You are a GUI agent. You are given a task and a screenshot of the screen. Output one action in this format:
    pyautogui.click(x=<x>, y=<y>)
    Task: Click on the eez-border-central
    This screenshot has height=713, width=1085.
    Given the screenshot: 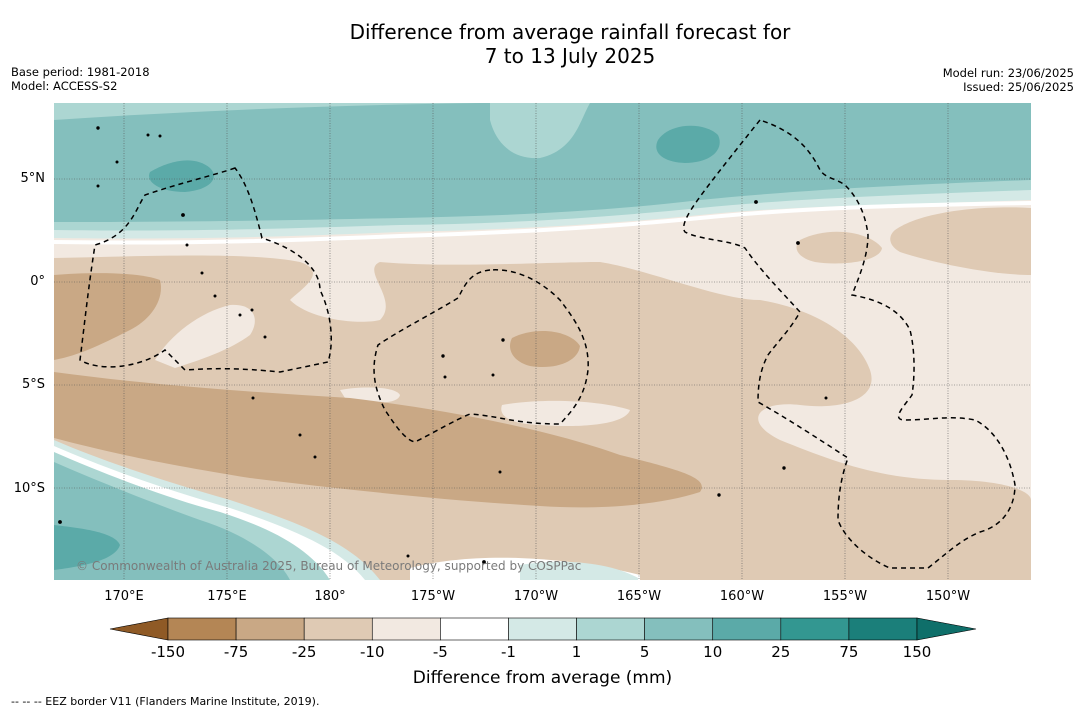 What is the action you would take?
    pyautogui.click(x=481, y=356)
    